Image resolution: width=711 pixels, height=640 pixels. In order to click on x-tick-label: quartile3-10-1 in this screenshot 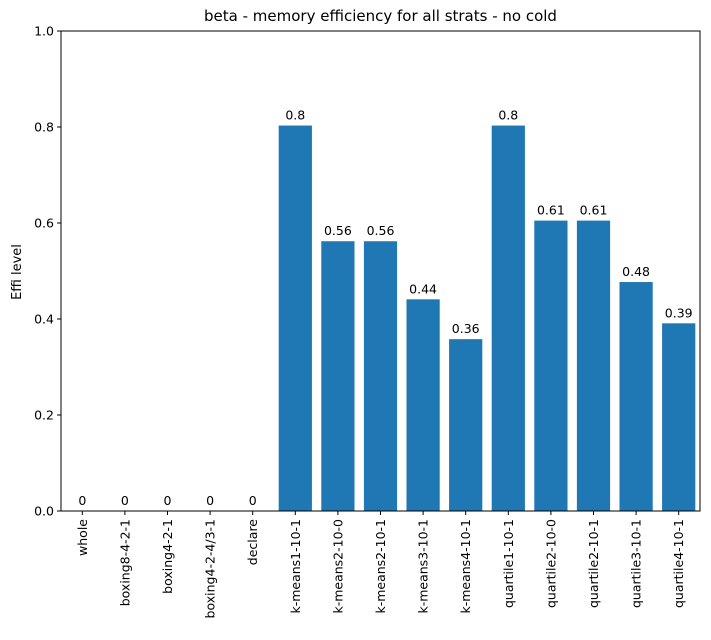, I will do `click(636, 563)`.